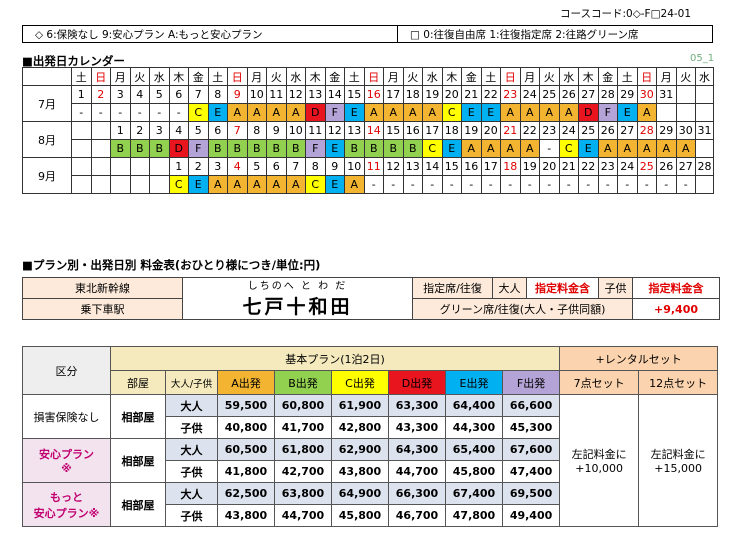 Image resolution: width=740 pixels, height=551 pixels. Describe the element at coordinates (354, 94) in the screenshot. I see `calendar-day: 15` at that location.